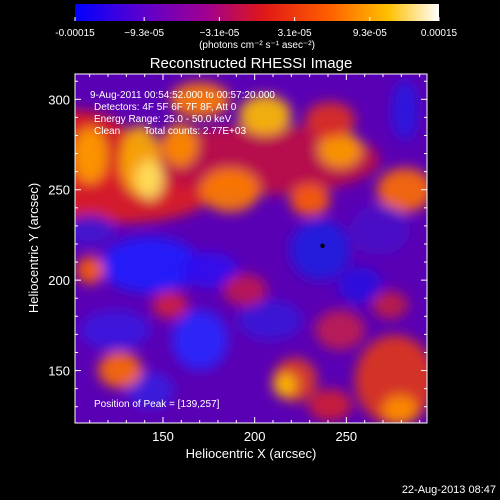 This screenshot has height=500, width=500. What do you see at coordinates (59, 371) in the screenshot?
I see `y-tick-label: 150` at bounding box center [59, 371].